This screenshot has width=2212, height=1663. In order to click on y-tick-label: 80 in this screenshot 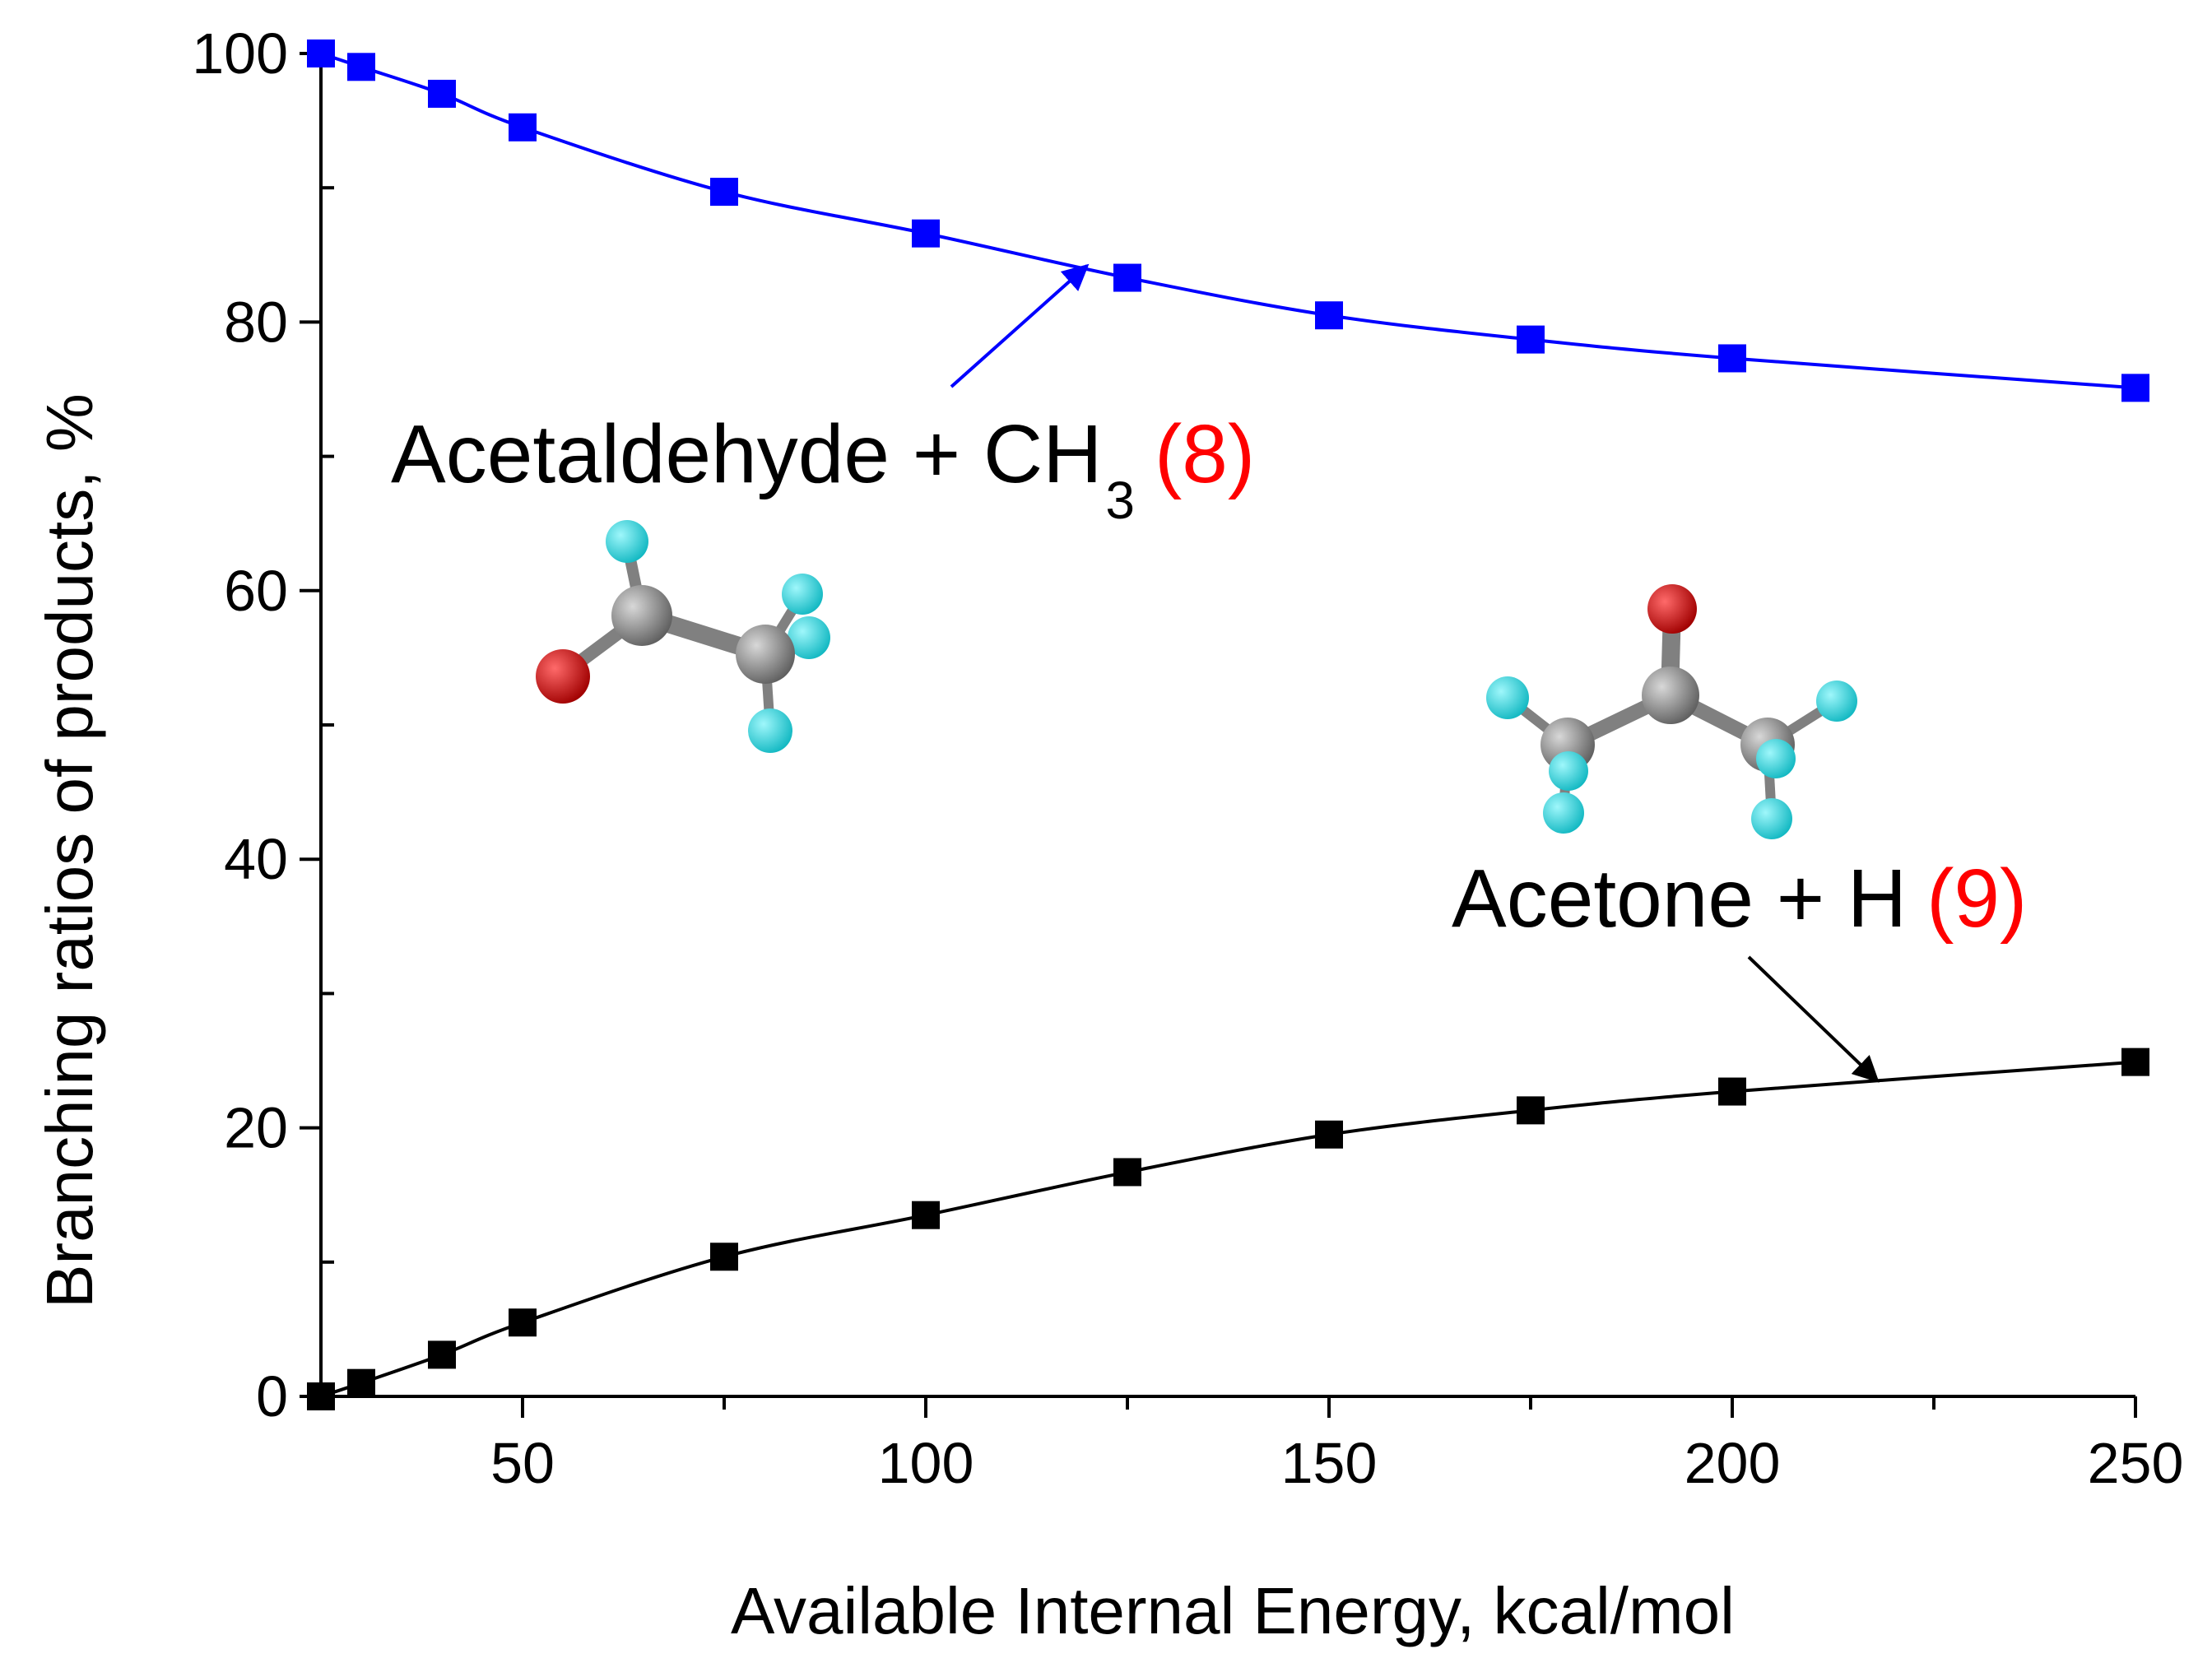, I will do `click(256, 322)`.